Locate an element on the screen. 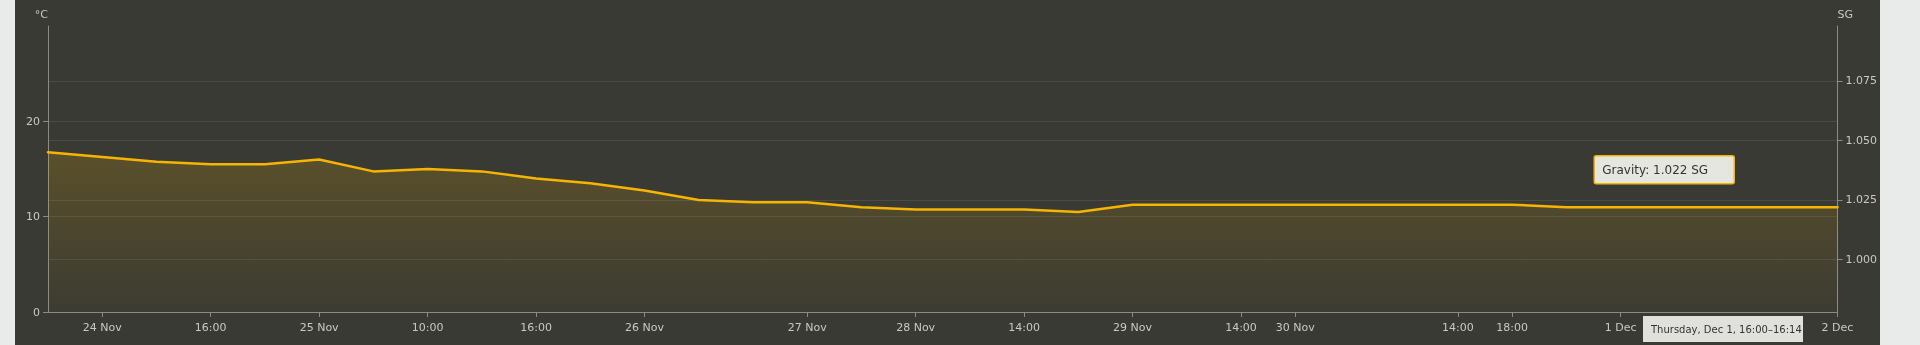 This screenshot has height=345, width=1920. x-tick-label: 29 Nov is located at coordinates (1133, 327).